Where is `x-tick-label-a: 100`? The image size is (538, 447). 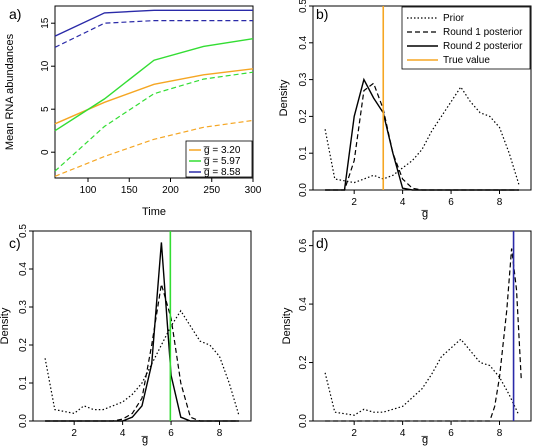 x-tick-label-a: 100 is located at coordinates (88, 190).